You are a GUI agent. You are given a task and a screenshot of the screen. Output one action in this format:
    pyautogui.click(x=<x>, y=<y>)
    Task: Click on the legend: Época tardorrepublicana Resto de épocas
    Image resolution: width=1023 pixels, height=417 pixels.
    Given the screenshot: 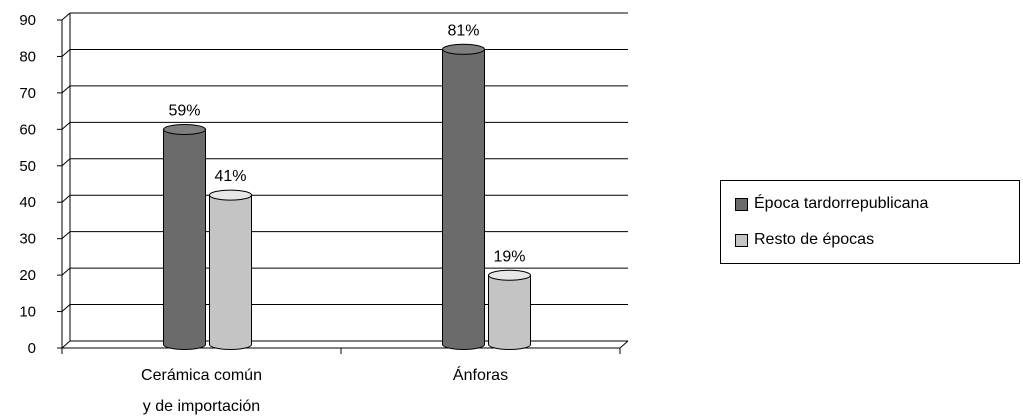 What is the action you would take?
    pyautogui.click(x=870, y=222)
    